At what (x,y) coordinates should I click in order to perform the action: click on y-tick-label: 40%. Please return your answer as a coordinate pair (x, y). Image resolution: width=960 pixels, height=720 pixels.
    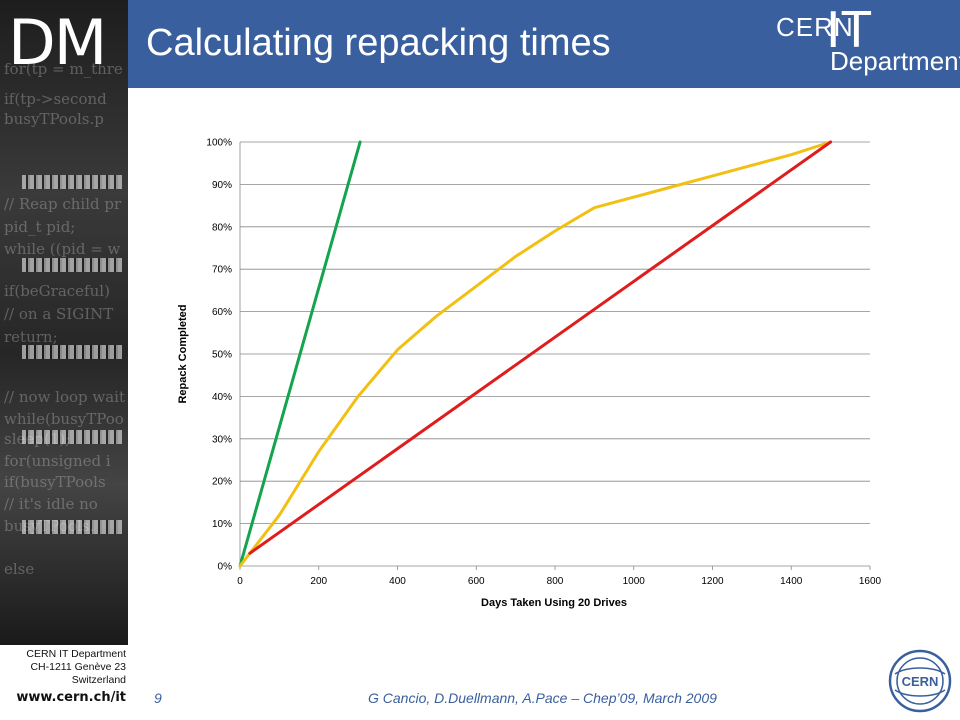
    Looking at the image, I should click on (222, 397).